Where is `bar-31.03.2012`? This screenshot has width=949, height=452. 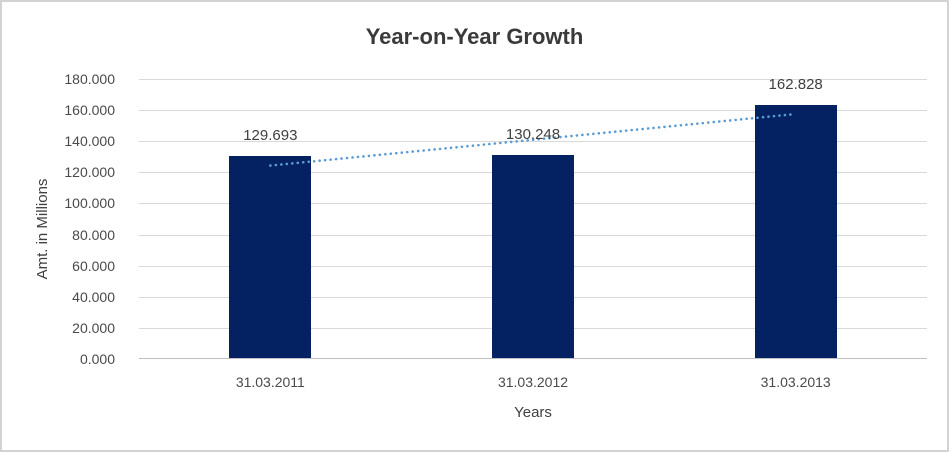 bar-31.03.2012 is located at coordinates (533, 256).